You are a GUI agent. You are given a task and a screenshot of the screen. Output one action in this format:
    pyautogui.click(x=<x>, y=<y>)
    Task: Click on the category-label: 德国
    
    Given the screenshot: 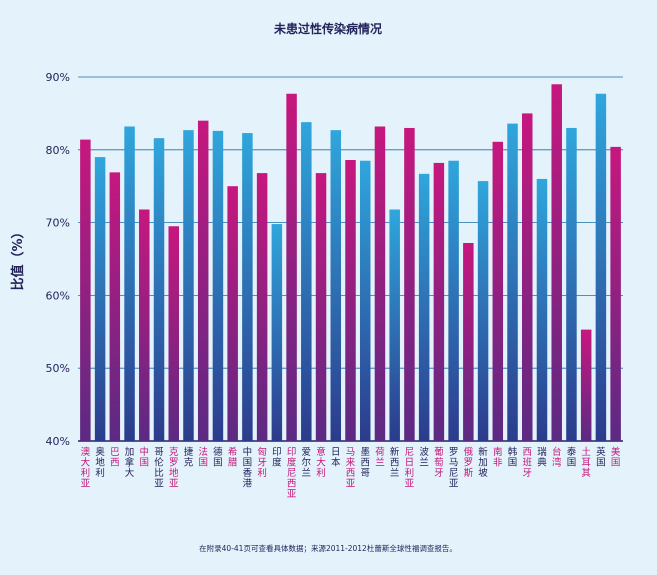 What is the action you would take?
    pyautogui.click(x=218, y=457)
    